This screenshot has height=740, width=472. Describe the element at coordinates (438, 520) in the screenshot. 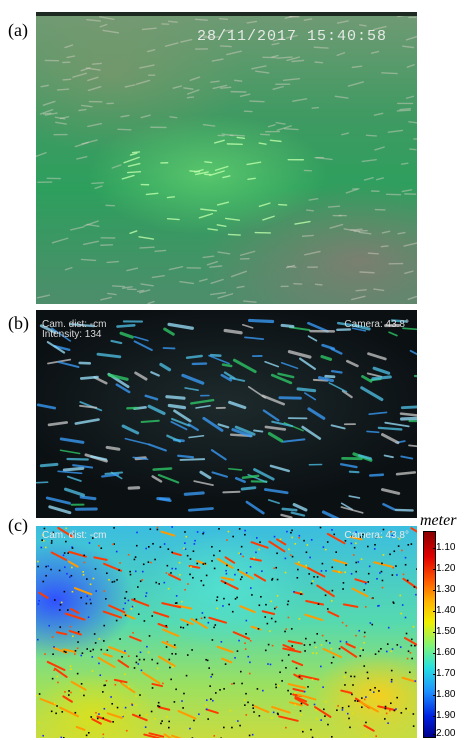

I see `colorbar-title: meter` at that location.